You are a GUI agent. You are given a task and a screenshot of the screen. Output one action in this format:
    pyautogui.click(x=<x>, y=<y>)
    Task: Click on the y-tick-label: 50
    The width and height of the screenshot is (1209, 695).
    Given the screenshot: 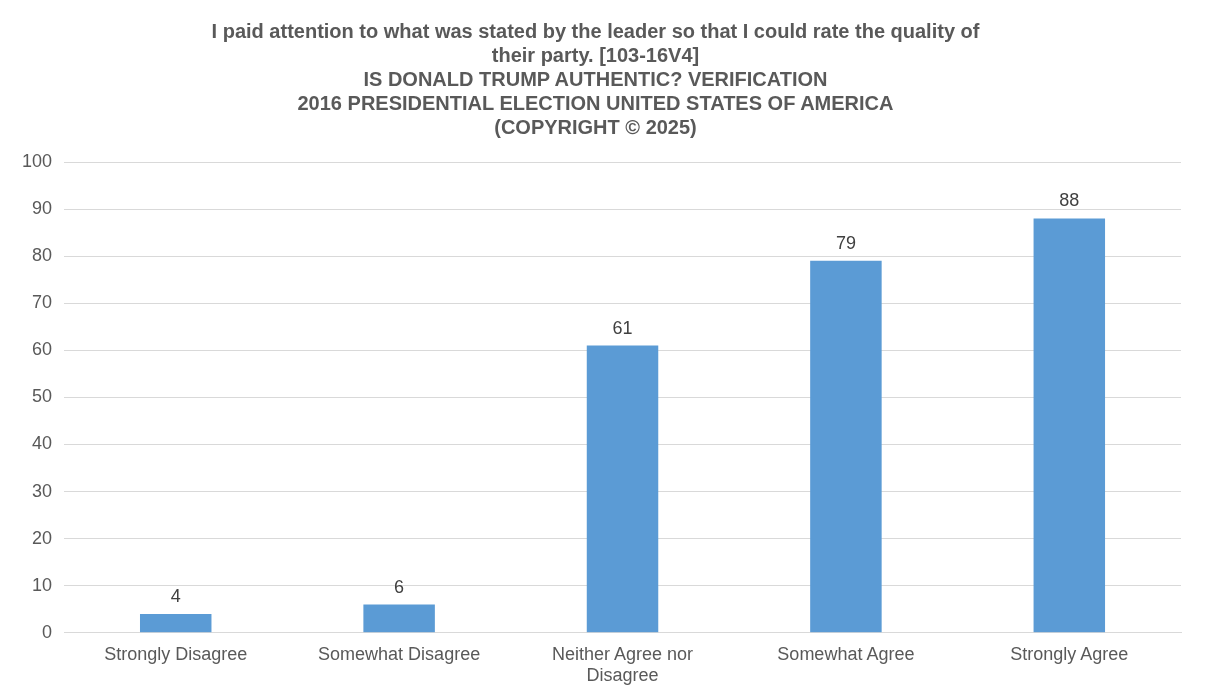 What is the action you would take?
    pyautogui.click(x=42, y=396)
    